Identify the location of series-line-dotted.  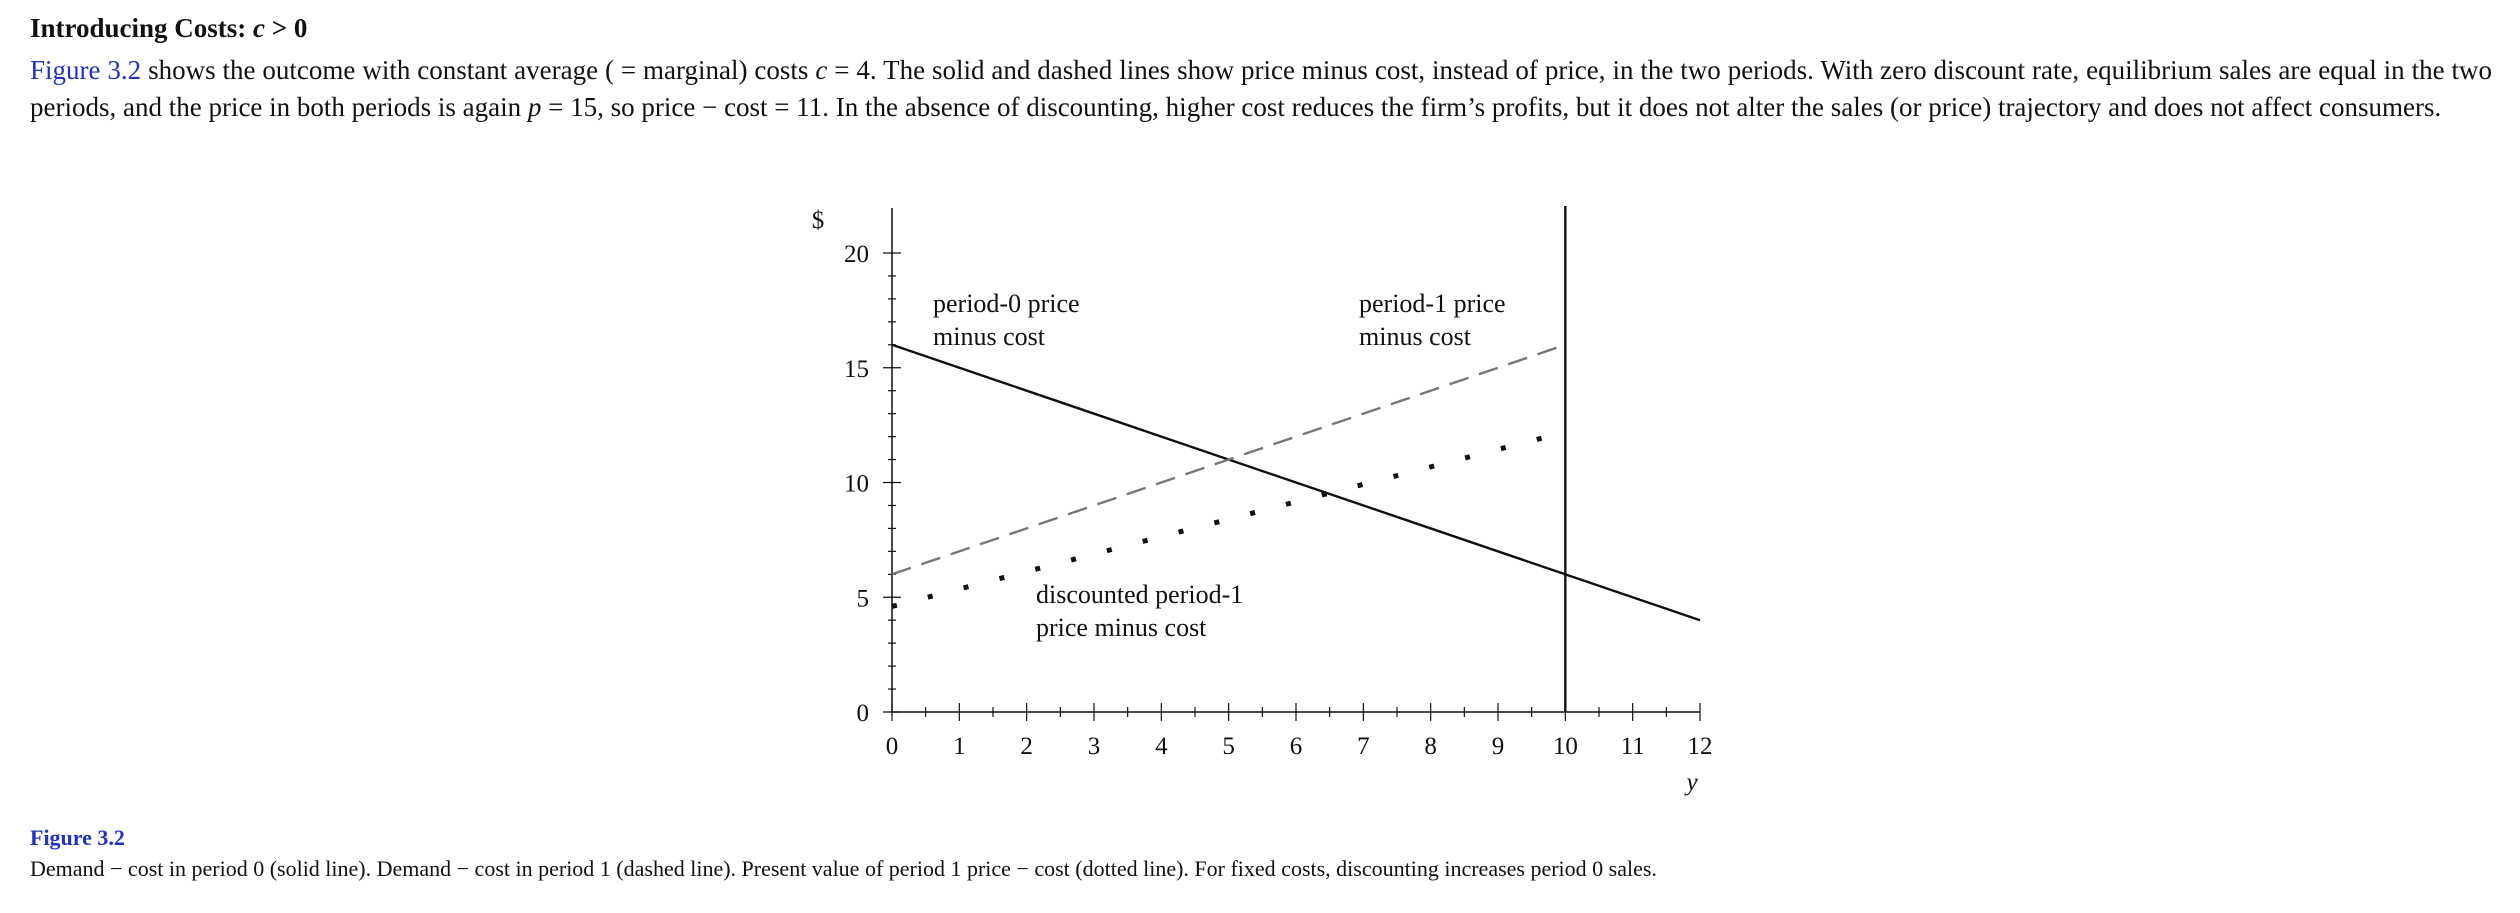
(1228, 519).